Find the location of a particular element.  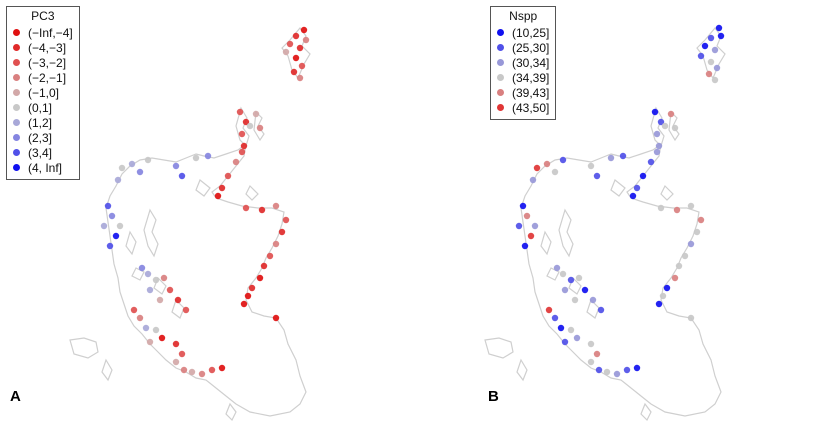

panel-label-b: B is located at coordinates (493, 396).